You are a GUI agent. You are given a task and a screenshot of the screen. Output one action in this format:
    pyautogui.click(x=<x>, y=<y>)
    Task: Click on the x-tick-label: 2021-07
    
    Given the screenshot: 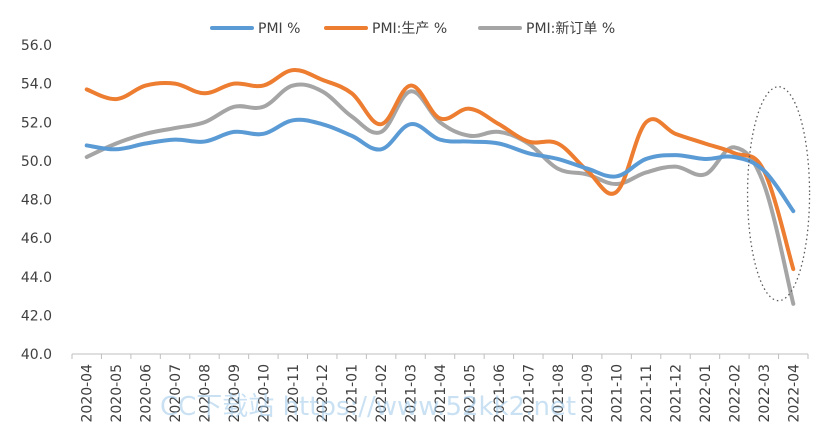 What is the action you would take?
    pyautogui.click(x=529, y=393)
    